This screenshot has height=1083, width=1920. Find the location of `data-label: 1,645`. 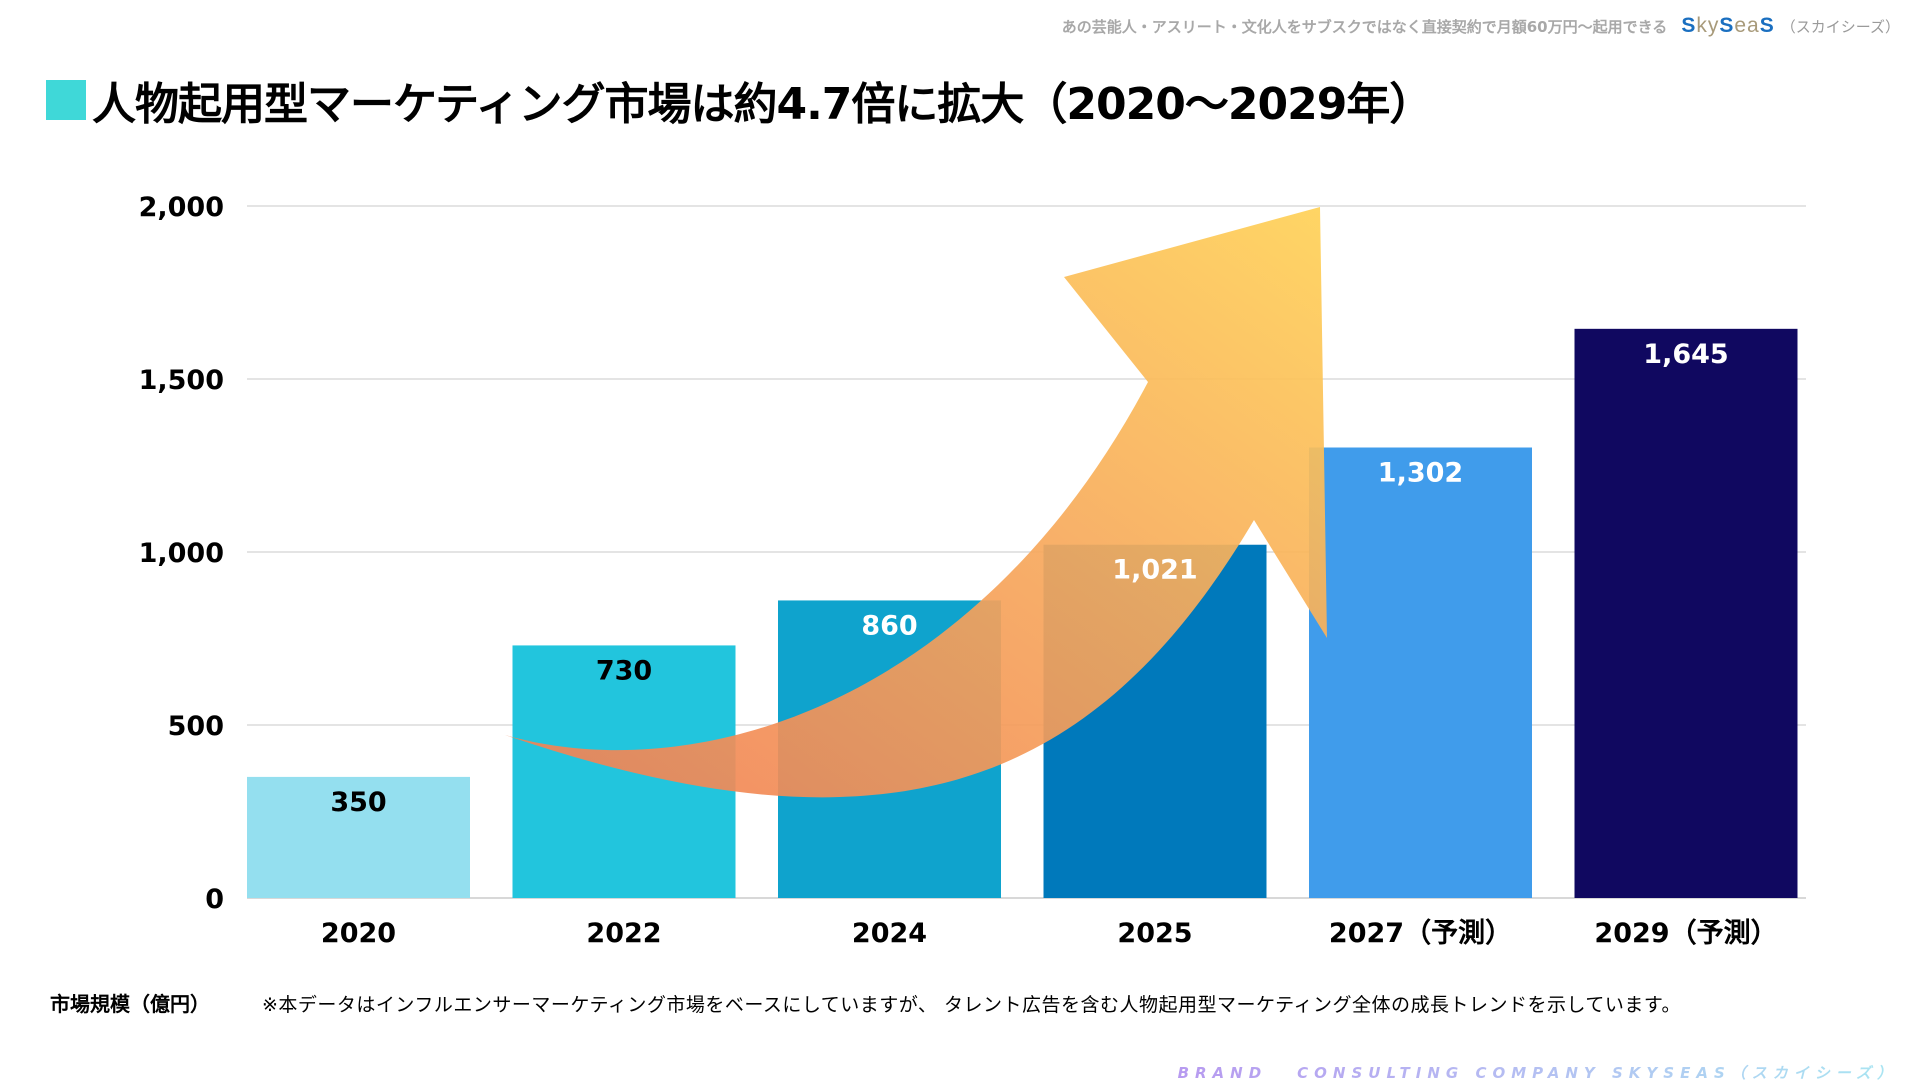

data-label: 1,645 is located at coordinates (1685, 354).